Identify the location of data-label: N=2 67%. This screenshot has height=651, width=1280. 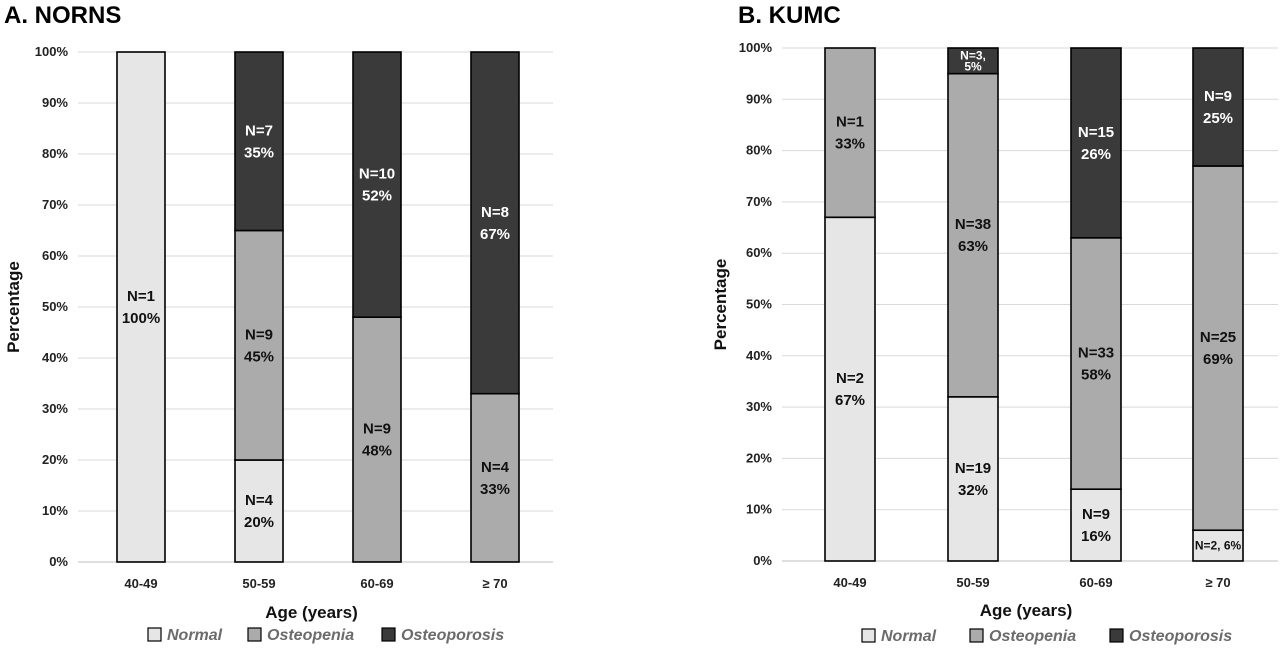
(850, 389).